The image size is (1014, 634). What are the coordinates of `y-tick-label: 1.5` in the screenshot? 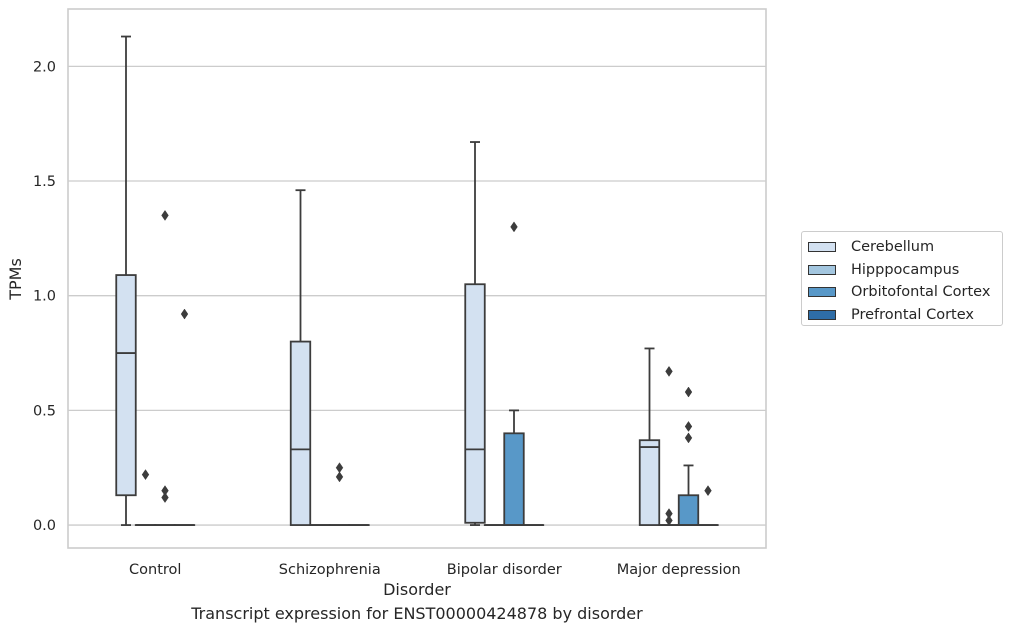 It's located at (44, 182).